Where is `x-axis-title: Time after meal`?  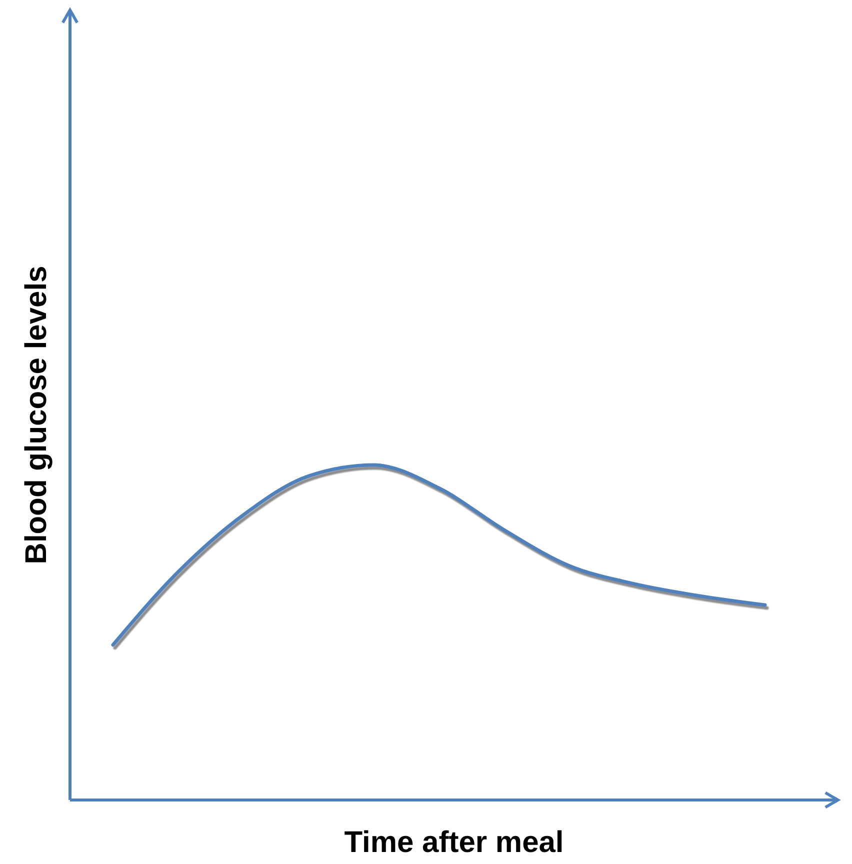
x-axis-title: Time after meal is located at coordinates (454, 842).